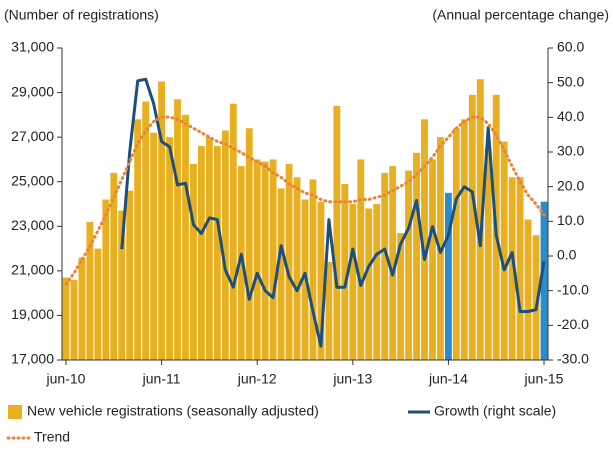  Describe the element at coordinates (520, 15) in the screenshot. I see `y2-axis-title: (Annual percentage change)` at that location.